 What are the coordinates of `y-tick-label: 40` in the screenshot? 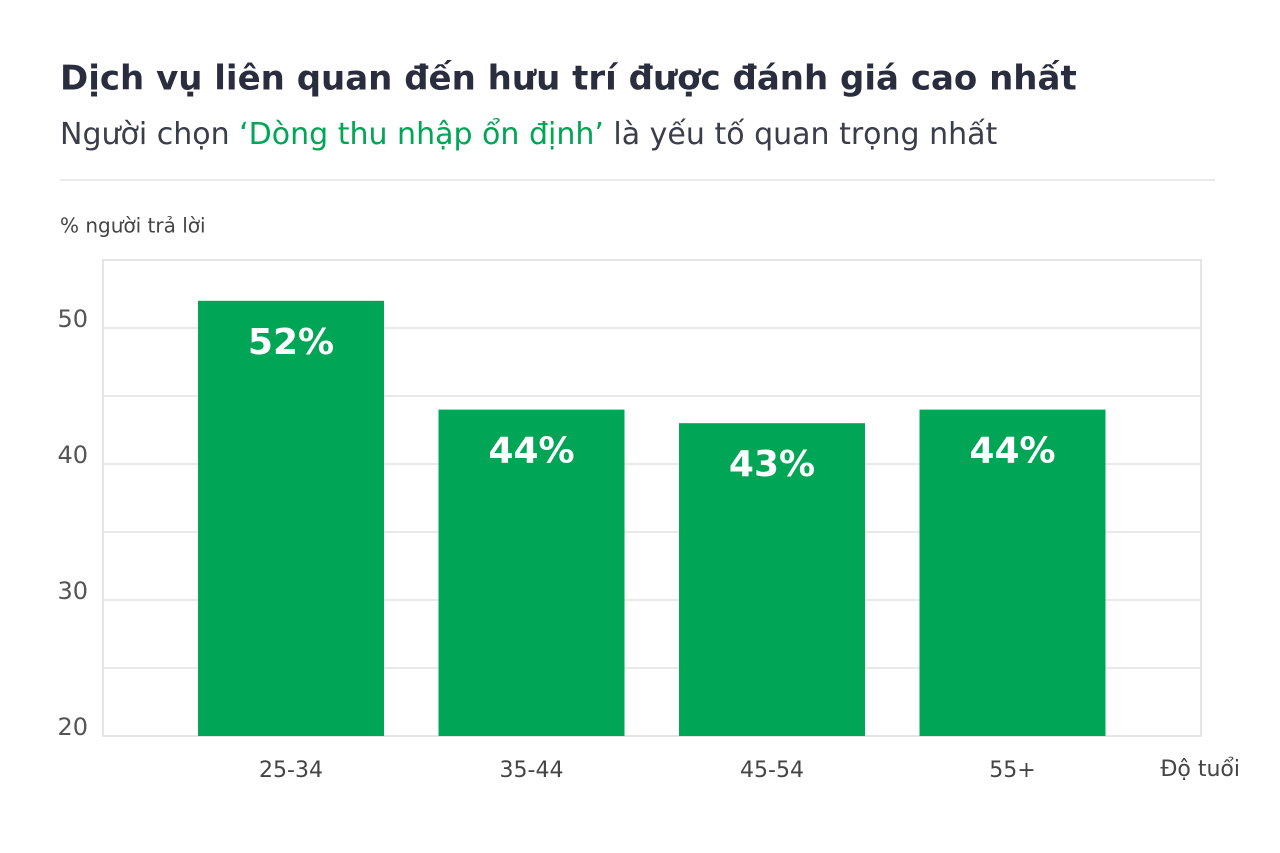 It's located at (72, 455).